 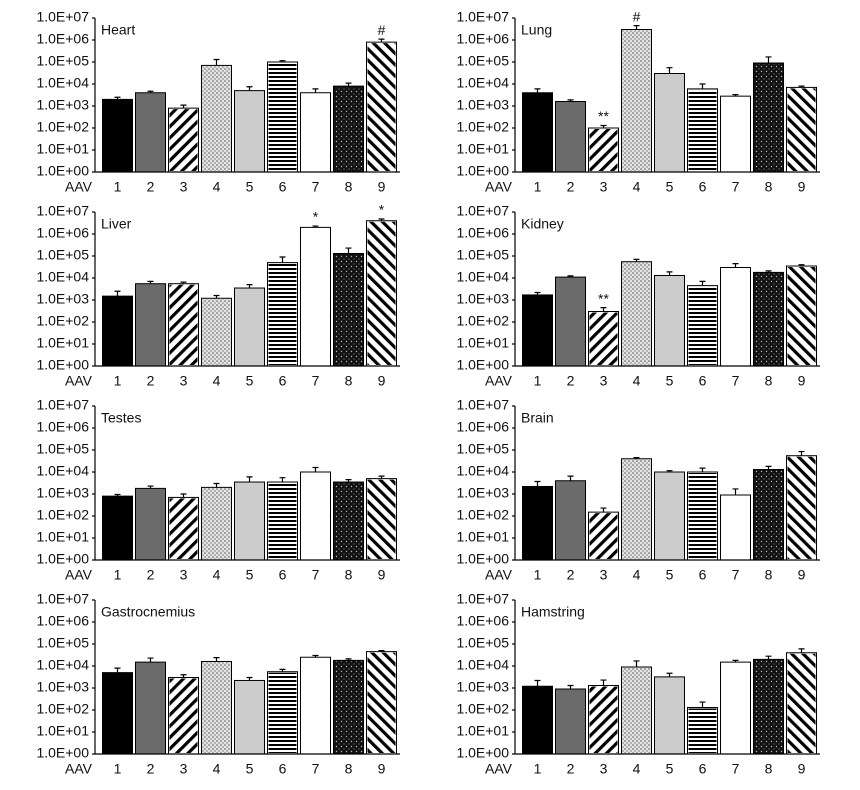 I want to click on y-tick-label: 1.0E+04, so click(x=482, y=277).